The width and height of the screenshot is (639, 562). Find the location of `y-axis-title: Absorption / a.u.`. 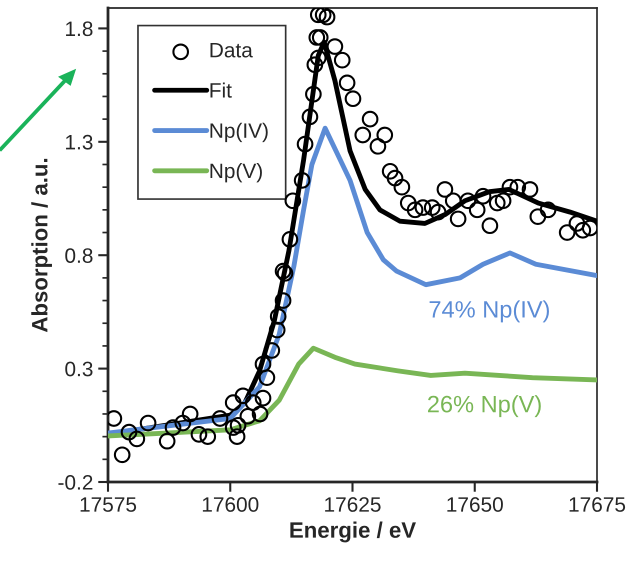

y-axis-title: Absorption / a.u. is located at coordinates (41, 245).